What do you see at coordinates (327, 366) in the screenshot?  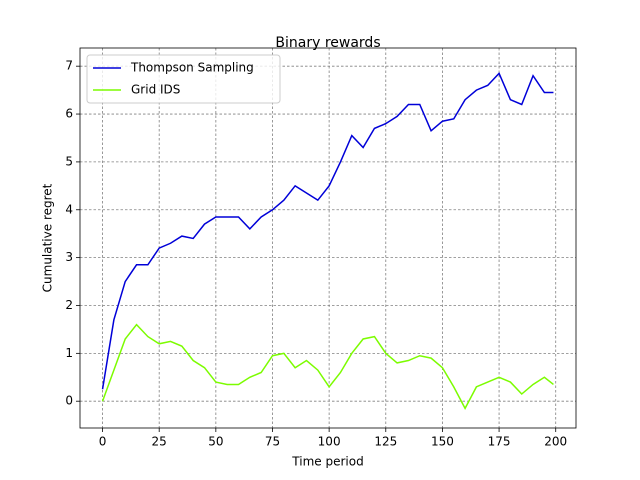 I see `series-line` at bounding box center [327, 366].